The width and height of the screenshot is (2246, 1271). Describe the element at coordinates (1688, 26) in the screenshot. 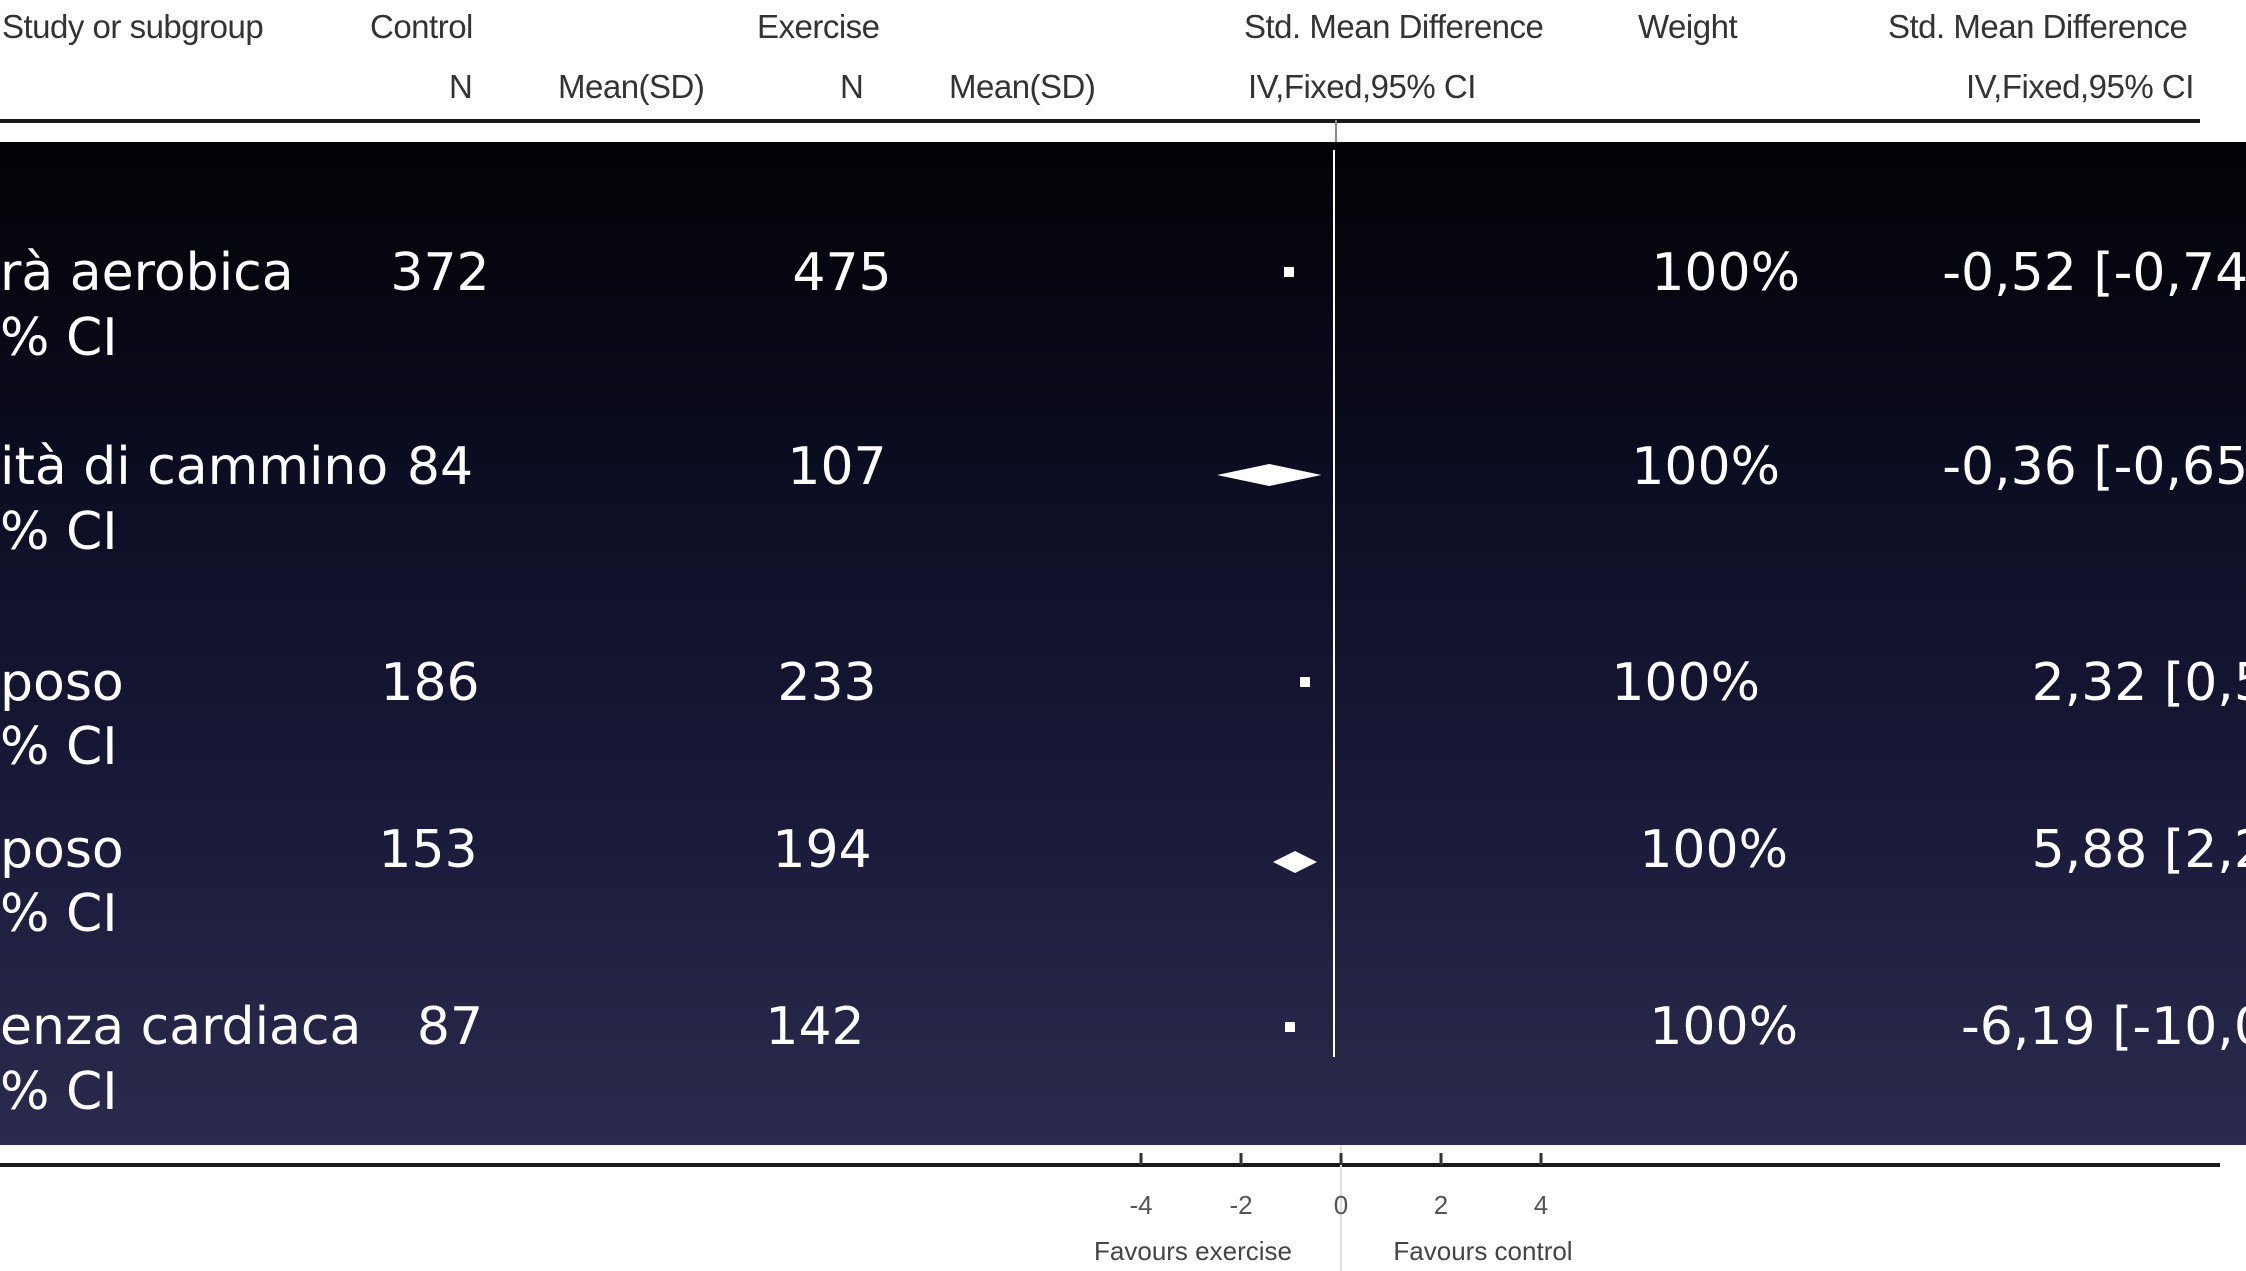

I see `header-weight: Weight` at that location.